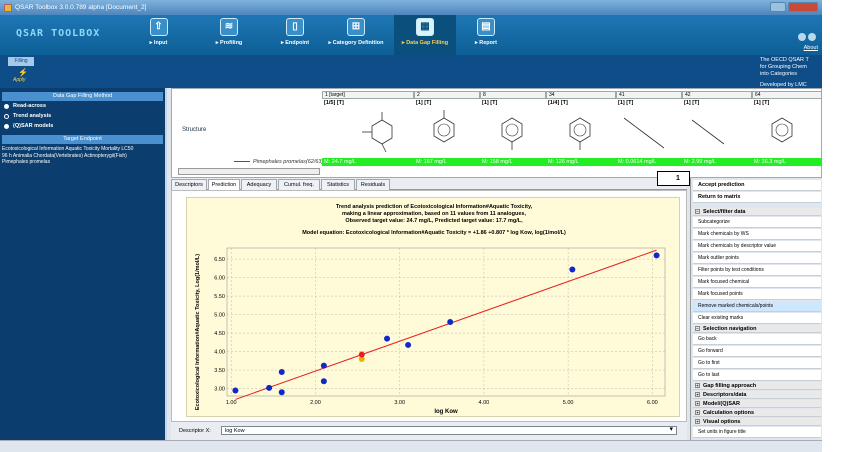  I want to click on toolbar-endpoint: ▯ ▸ Endpoint, so click(295, 35).